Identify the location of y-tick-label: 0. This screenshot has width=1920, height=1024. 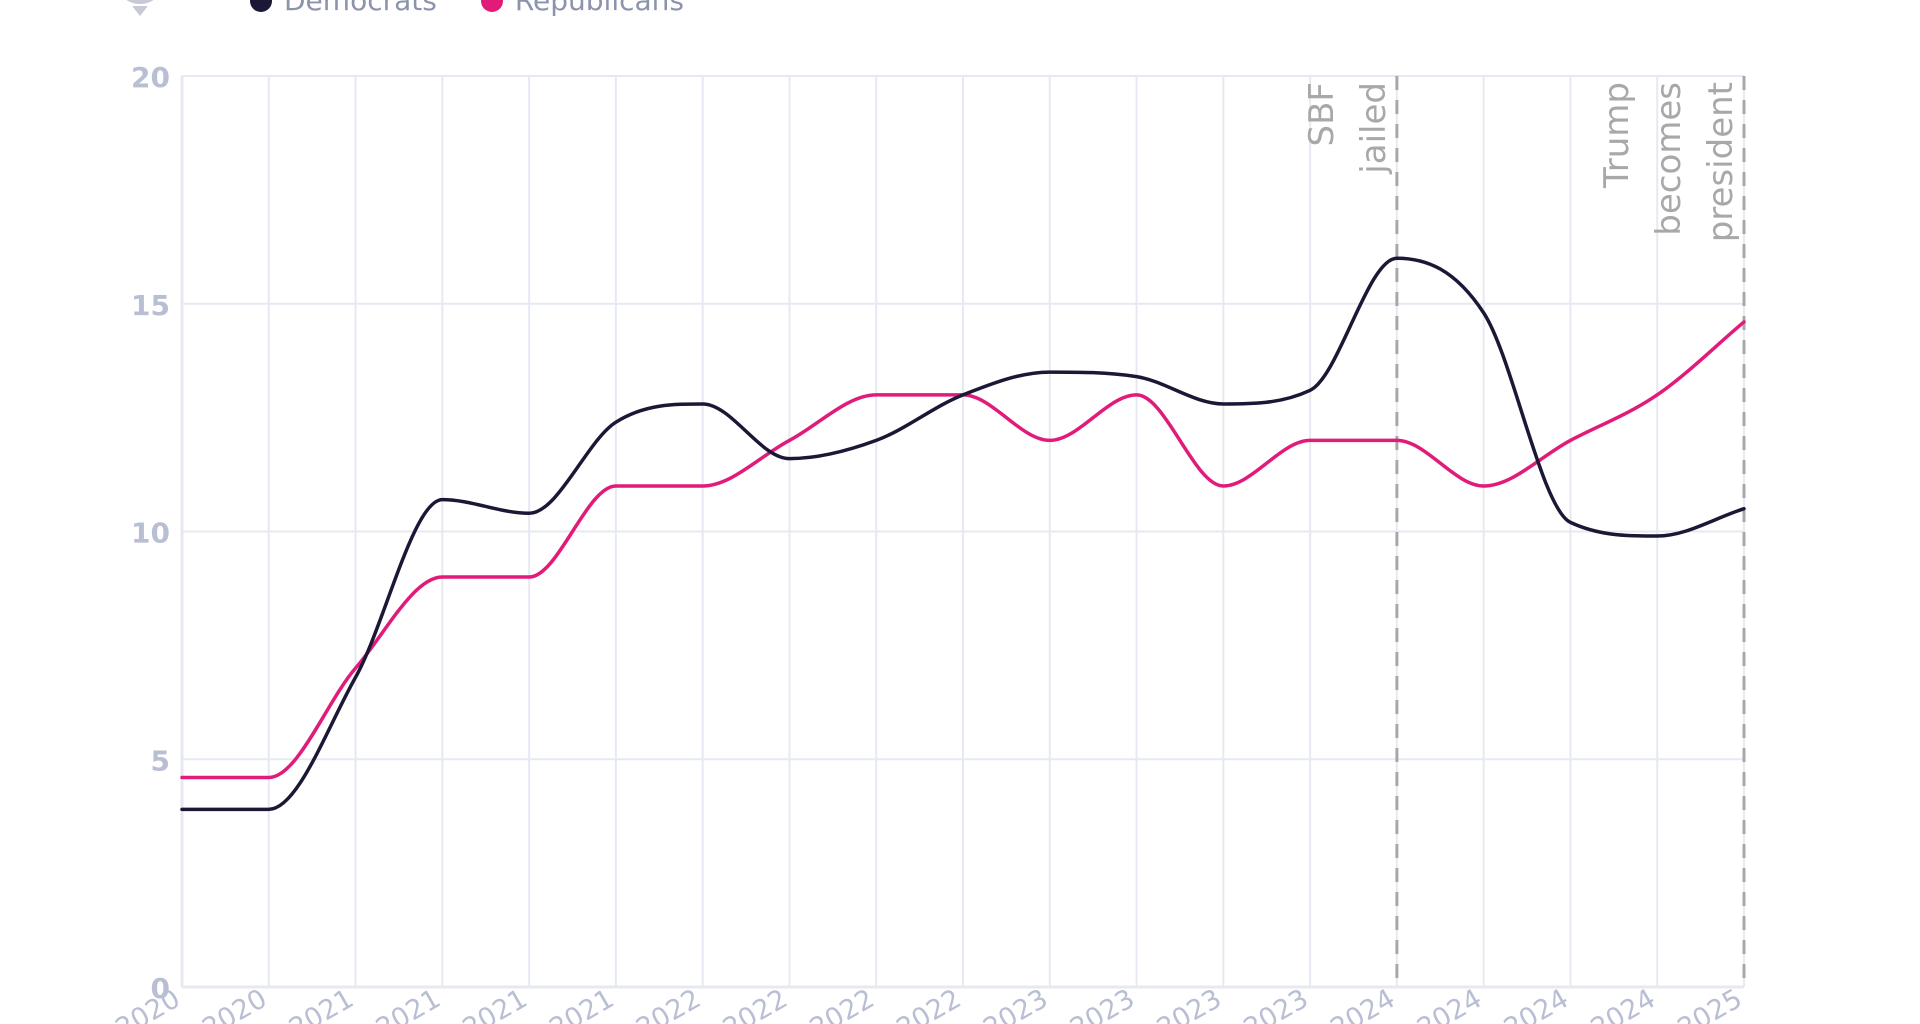
(160, 988).